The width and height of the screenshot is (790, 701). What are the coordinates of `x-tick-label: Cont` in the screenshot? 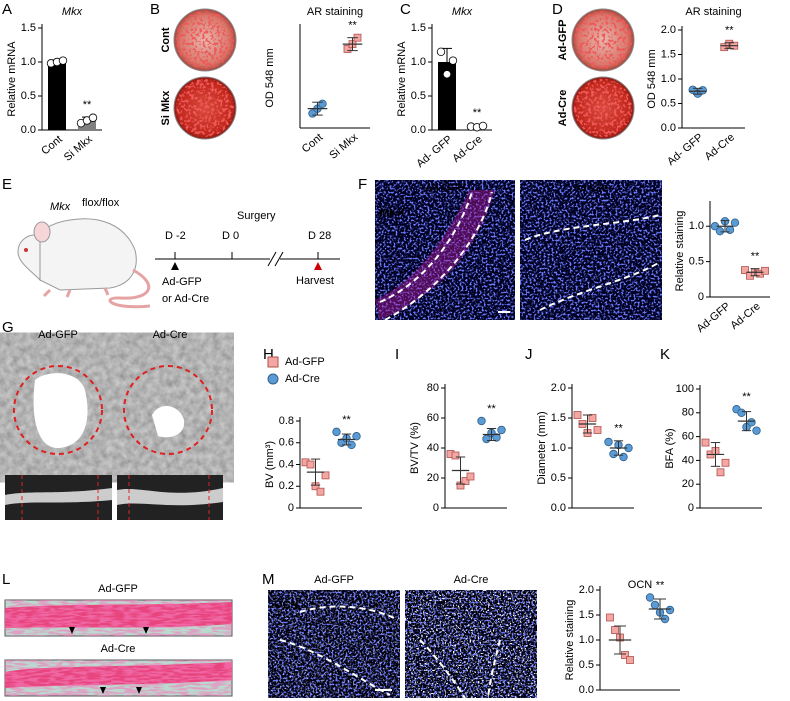 It's located at (313, 143).